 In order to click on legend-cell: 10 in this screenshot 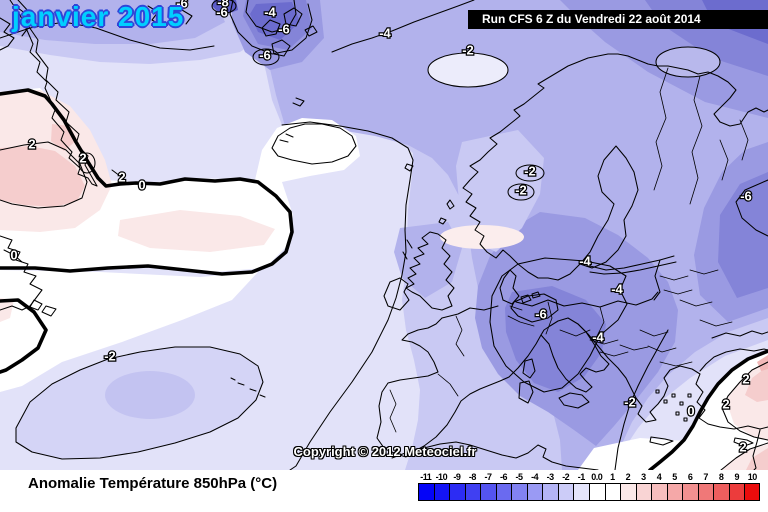, I will do `click(752, 486)`.